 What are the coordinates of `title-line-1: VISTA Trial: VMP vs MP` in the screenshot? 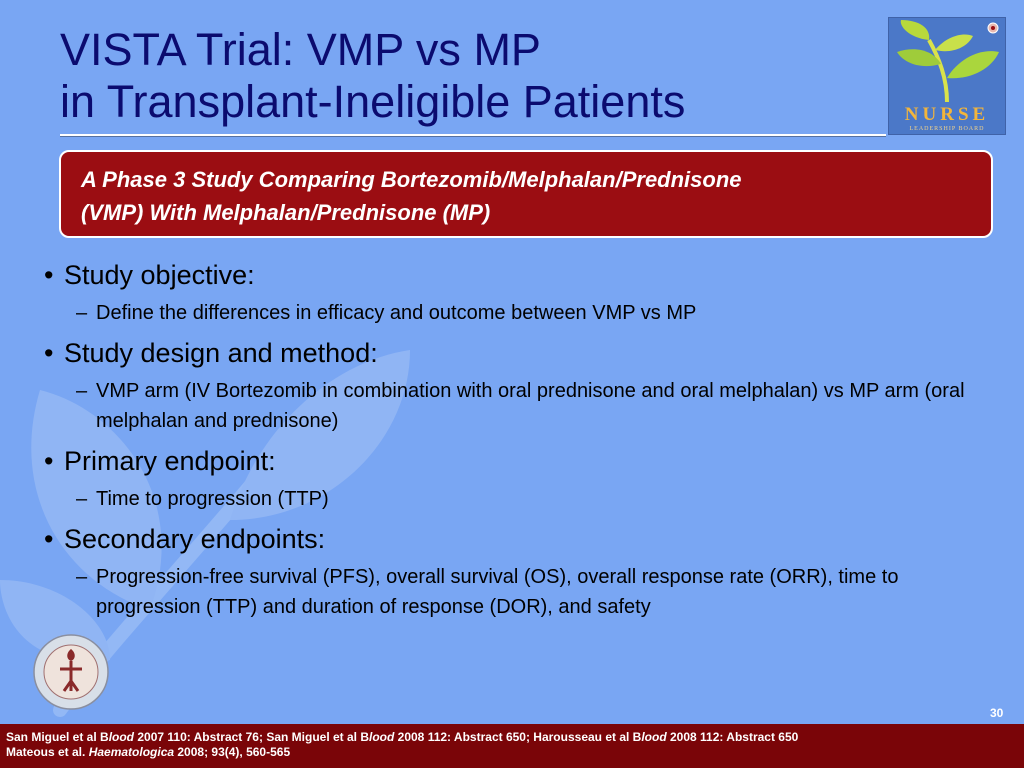 It's located at (300, 49).